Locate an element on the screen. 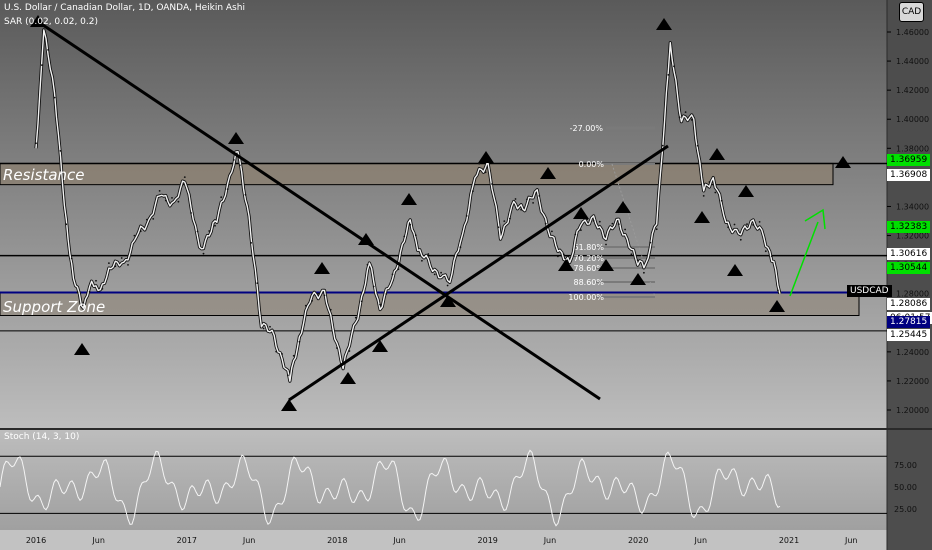 Image resolution: width=932 pixels, height=550 pixels. support-zone is located at coordinates (430, 303).